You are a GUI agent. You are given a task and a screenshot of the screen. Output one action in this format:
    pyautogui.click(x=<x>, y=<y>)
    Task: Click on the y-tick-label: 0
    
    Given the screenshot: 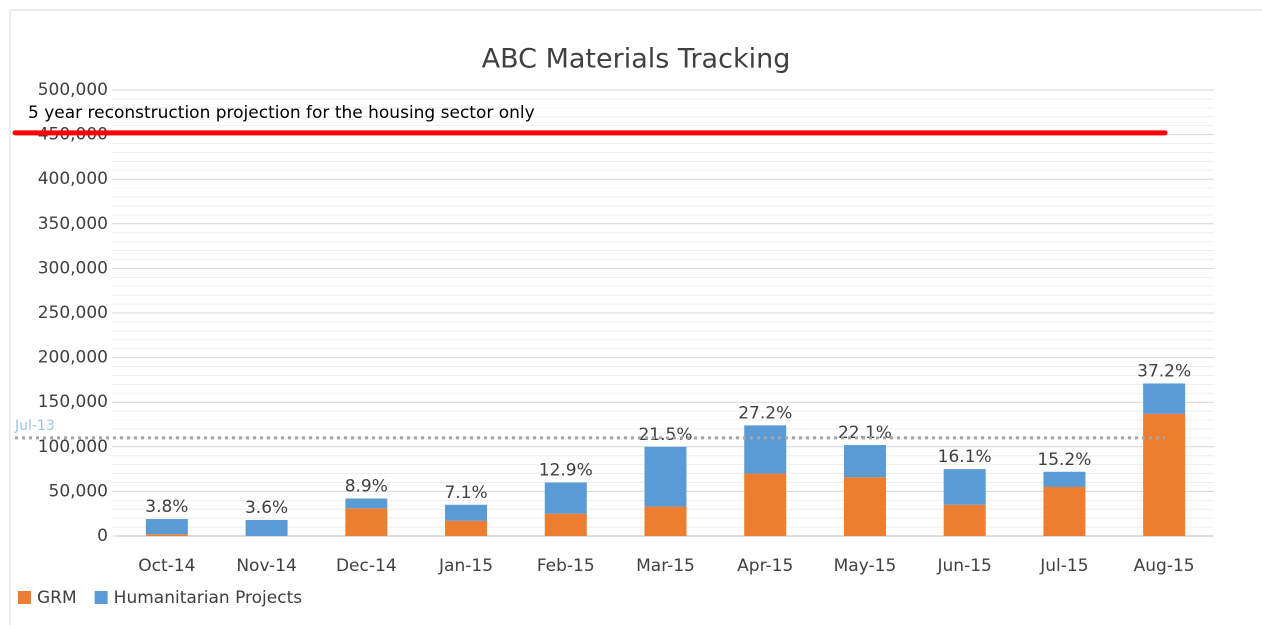 What is the action you would take?
    pyautogui.click(x=102, y=536)
    